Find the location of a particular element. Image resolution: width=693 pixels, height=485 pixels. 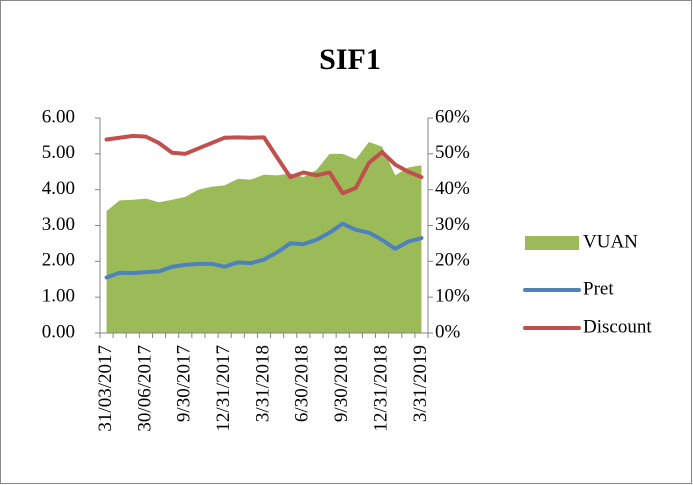

x-tick-label: 31/03/2017 is located at coordinates (105, 388).